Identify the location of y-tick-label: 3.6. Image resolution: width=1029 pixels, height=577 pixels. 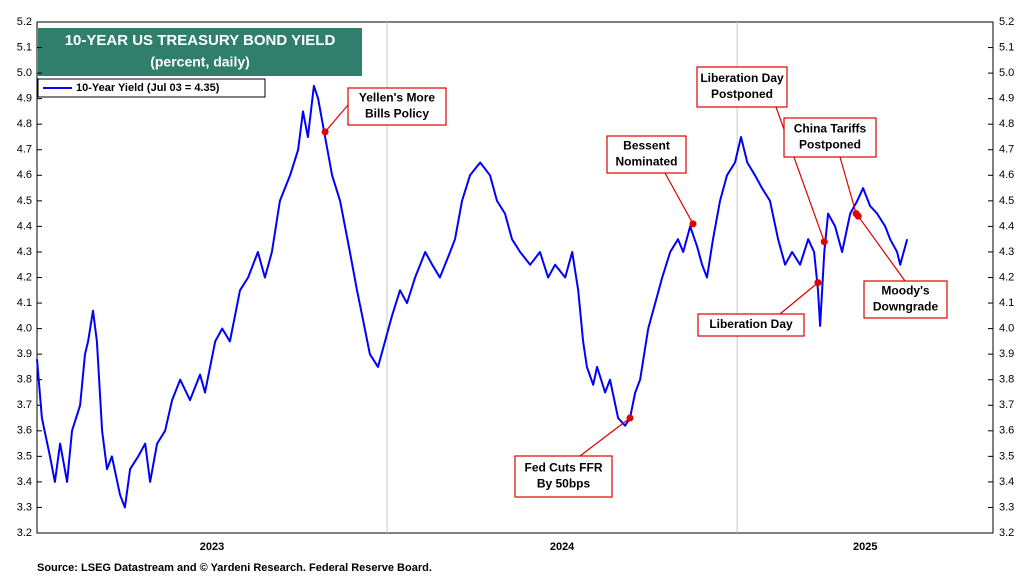
(24, 431).